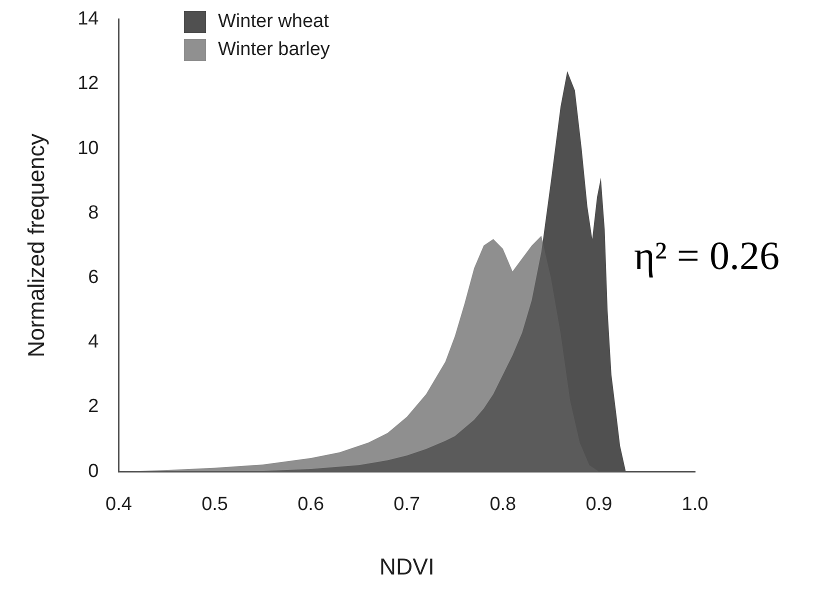 The image size is (822, 594). I want to click on y-axis-title: Normalized frequency, so click(36, 245).